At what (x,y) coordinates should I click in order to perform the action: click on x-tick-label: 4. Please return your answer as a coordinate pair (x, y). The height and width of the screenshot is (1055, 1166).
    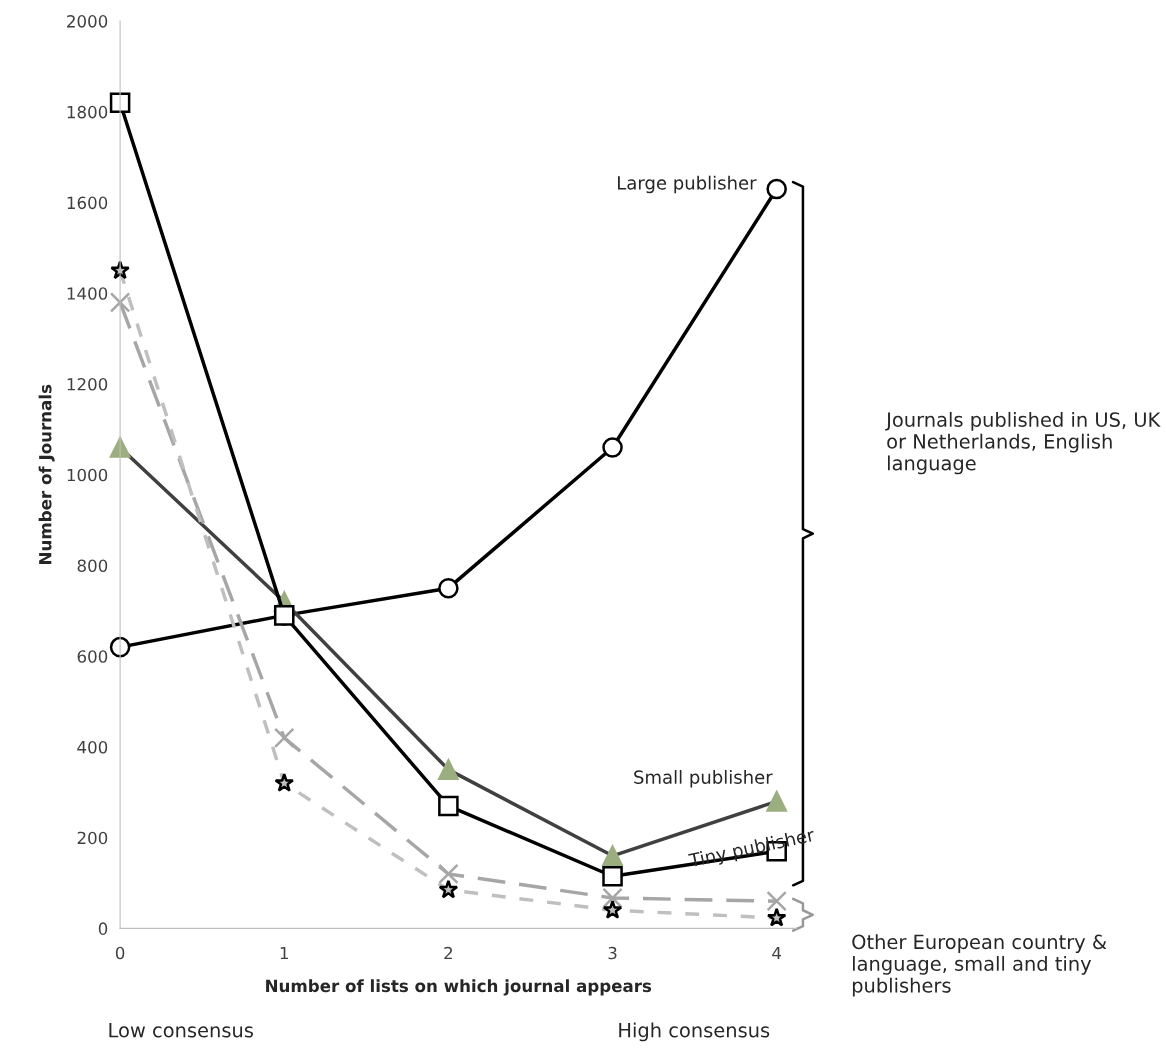
    Looking at the image, I should click on (777, 953).